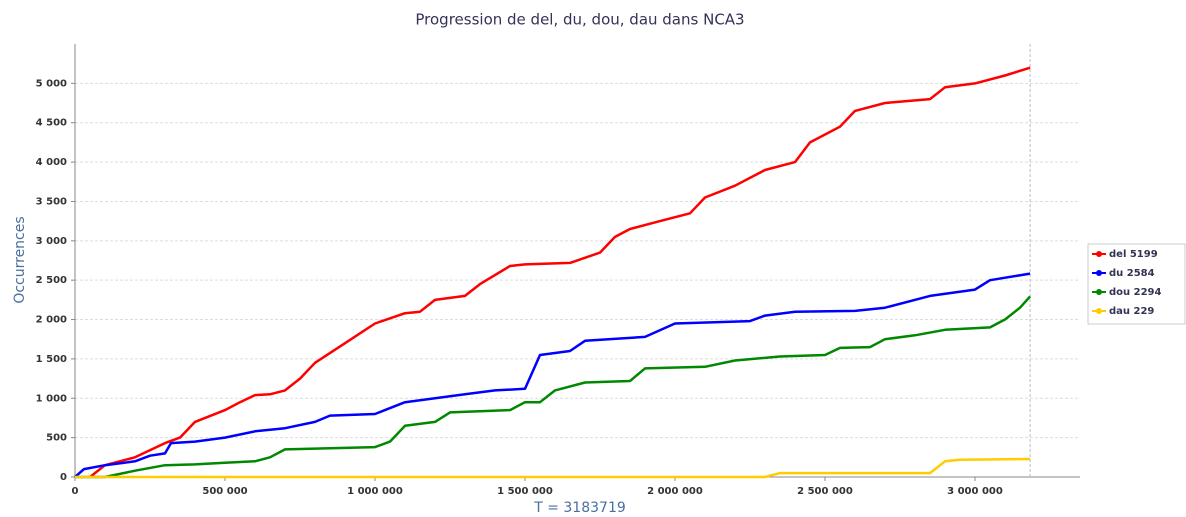 The width and height of the screenshot is (1186, 517). I want to click on y-axis-label: Occurrences, so click(20, 259).